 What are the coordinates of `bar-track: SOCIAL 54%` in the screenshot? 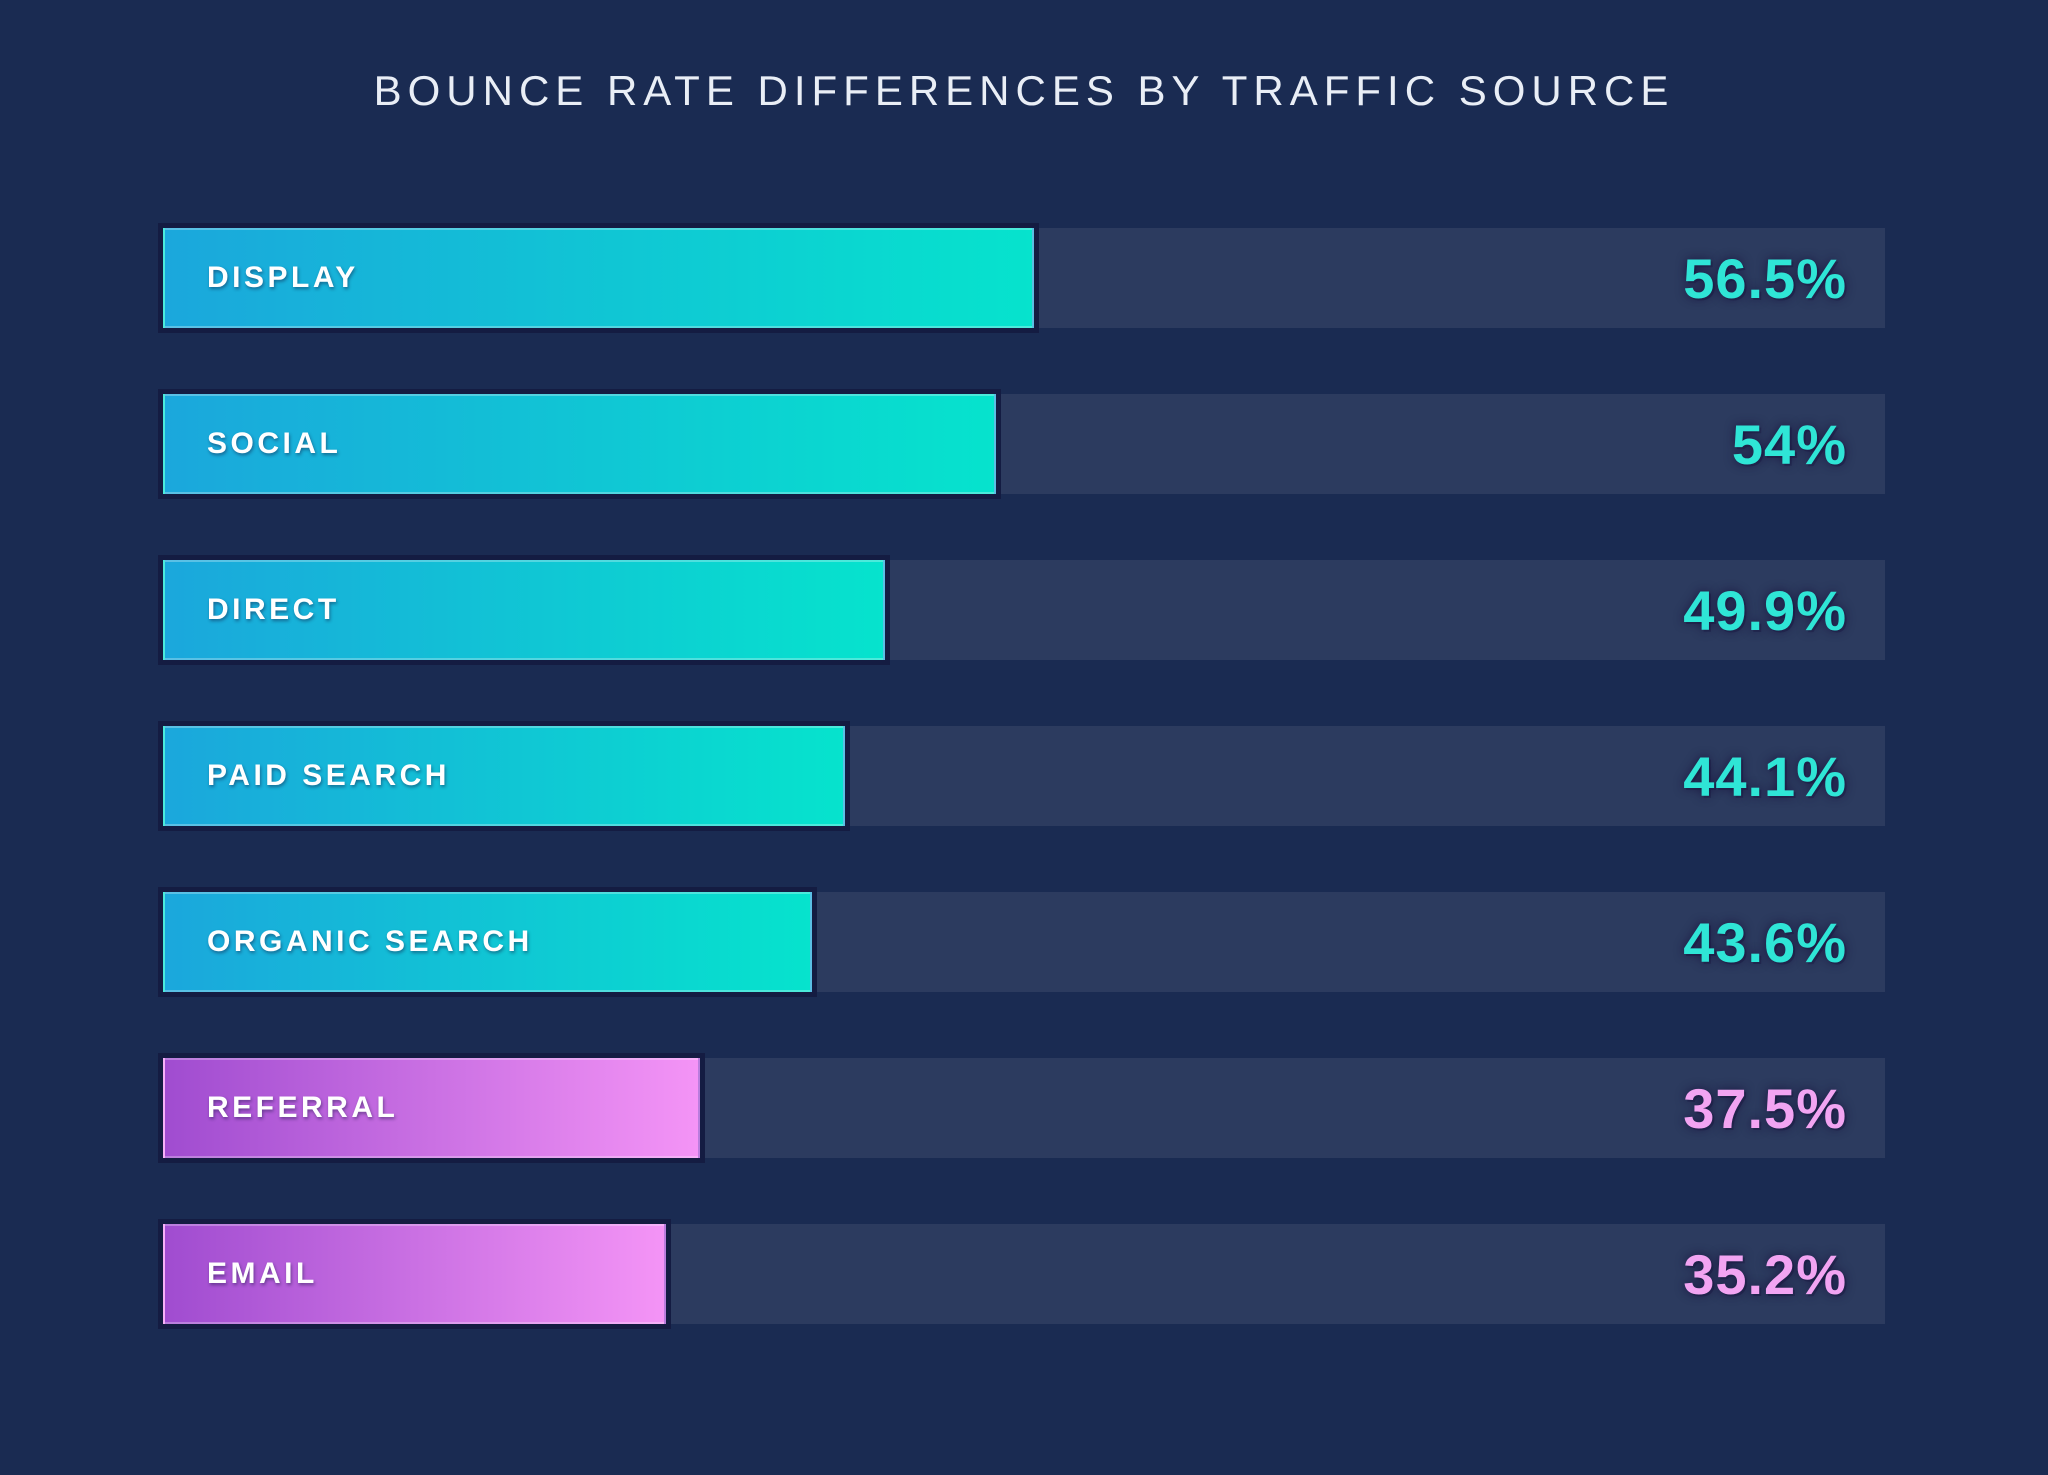 It's located at (1024, 444).